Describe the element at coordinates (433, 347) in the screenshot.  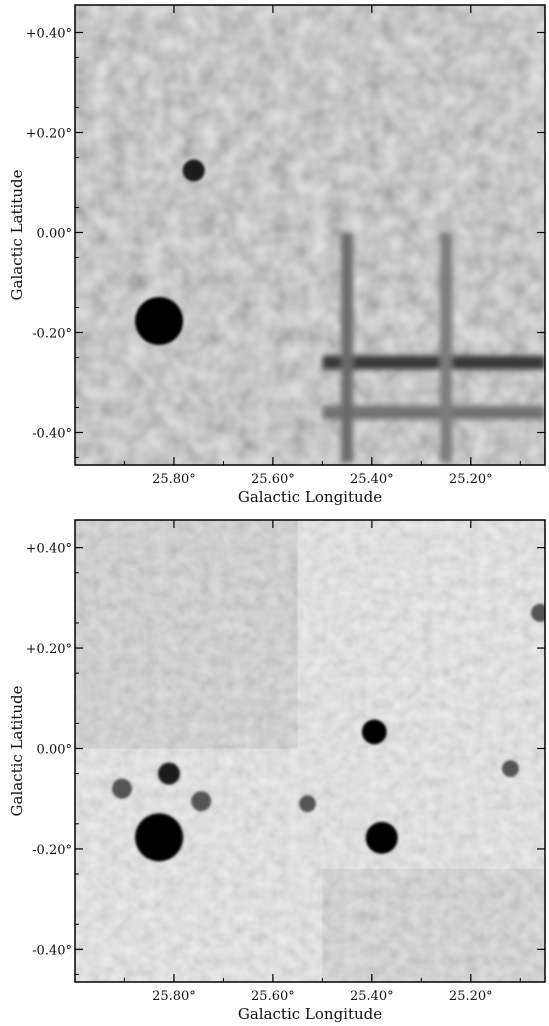
I see `top-panel-stripes` at that location.